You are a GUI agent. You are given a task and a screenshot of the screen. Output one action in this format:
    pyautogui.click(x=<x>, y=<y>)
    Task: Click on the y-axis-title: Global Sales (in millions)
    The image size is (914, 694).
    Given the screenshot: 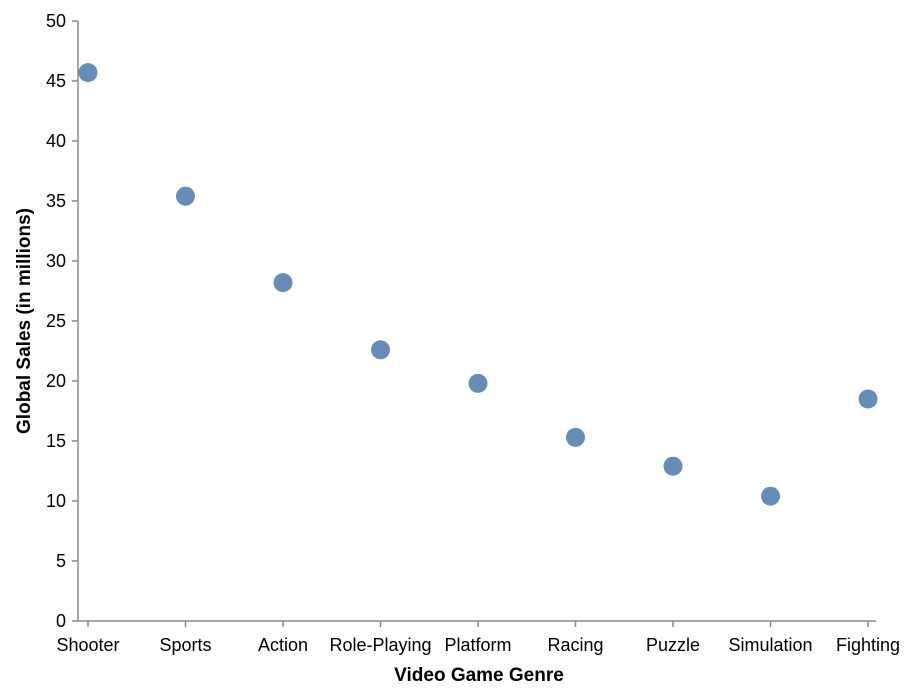 What is the action you would take?
    pyautogui.click(x=24, y=321)
    